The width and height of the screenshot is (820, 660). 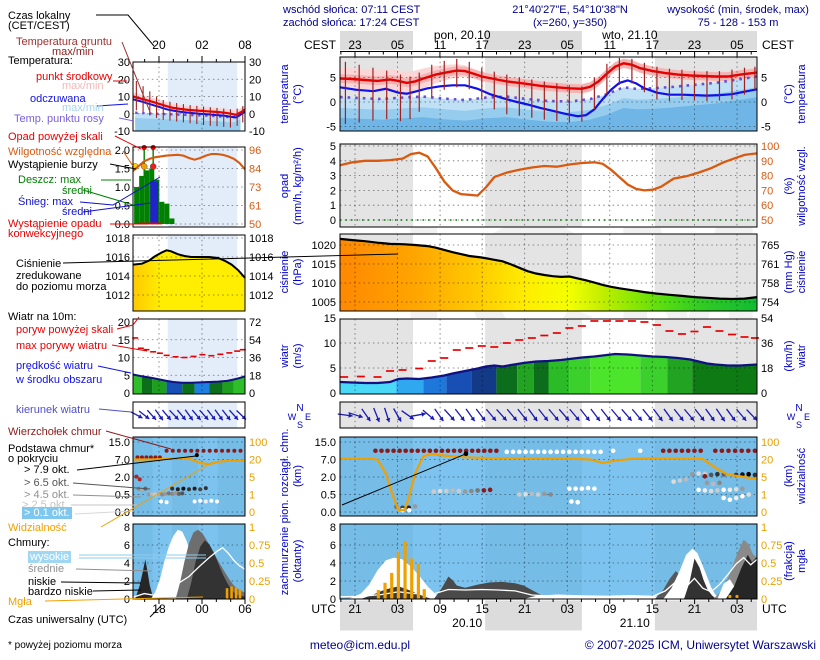 I want to click on legend-snieg-sredni: średni, so click(x=77, y=212).